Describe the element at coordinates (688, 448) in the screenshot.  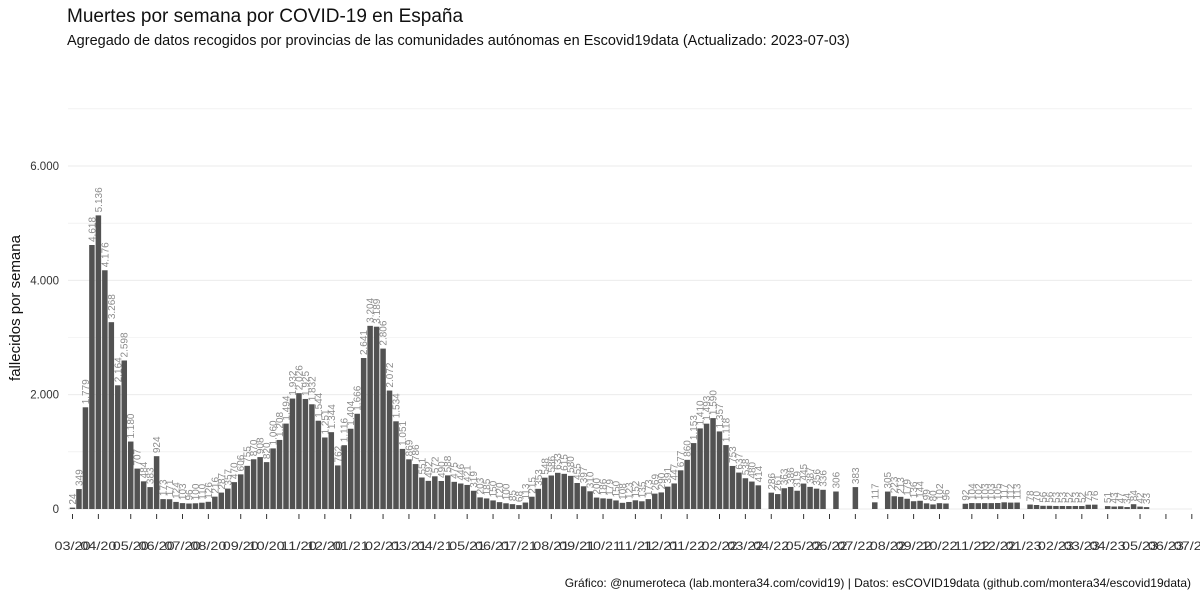
I see `data-label: 860` at that location.